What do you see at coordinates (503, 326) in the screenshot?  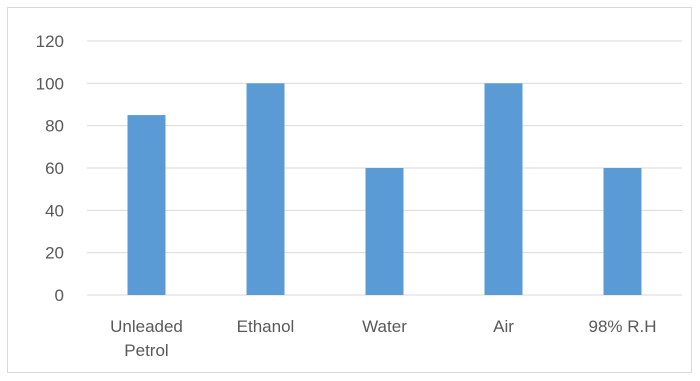 I see `x-tick-label: Air` at bounding box center [503, 326].